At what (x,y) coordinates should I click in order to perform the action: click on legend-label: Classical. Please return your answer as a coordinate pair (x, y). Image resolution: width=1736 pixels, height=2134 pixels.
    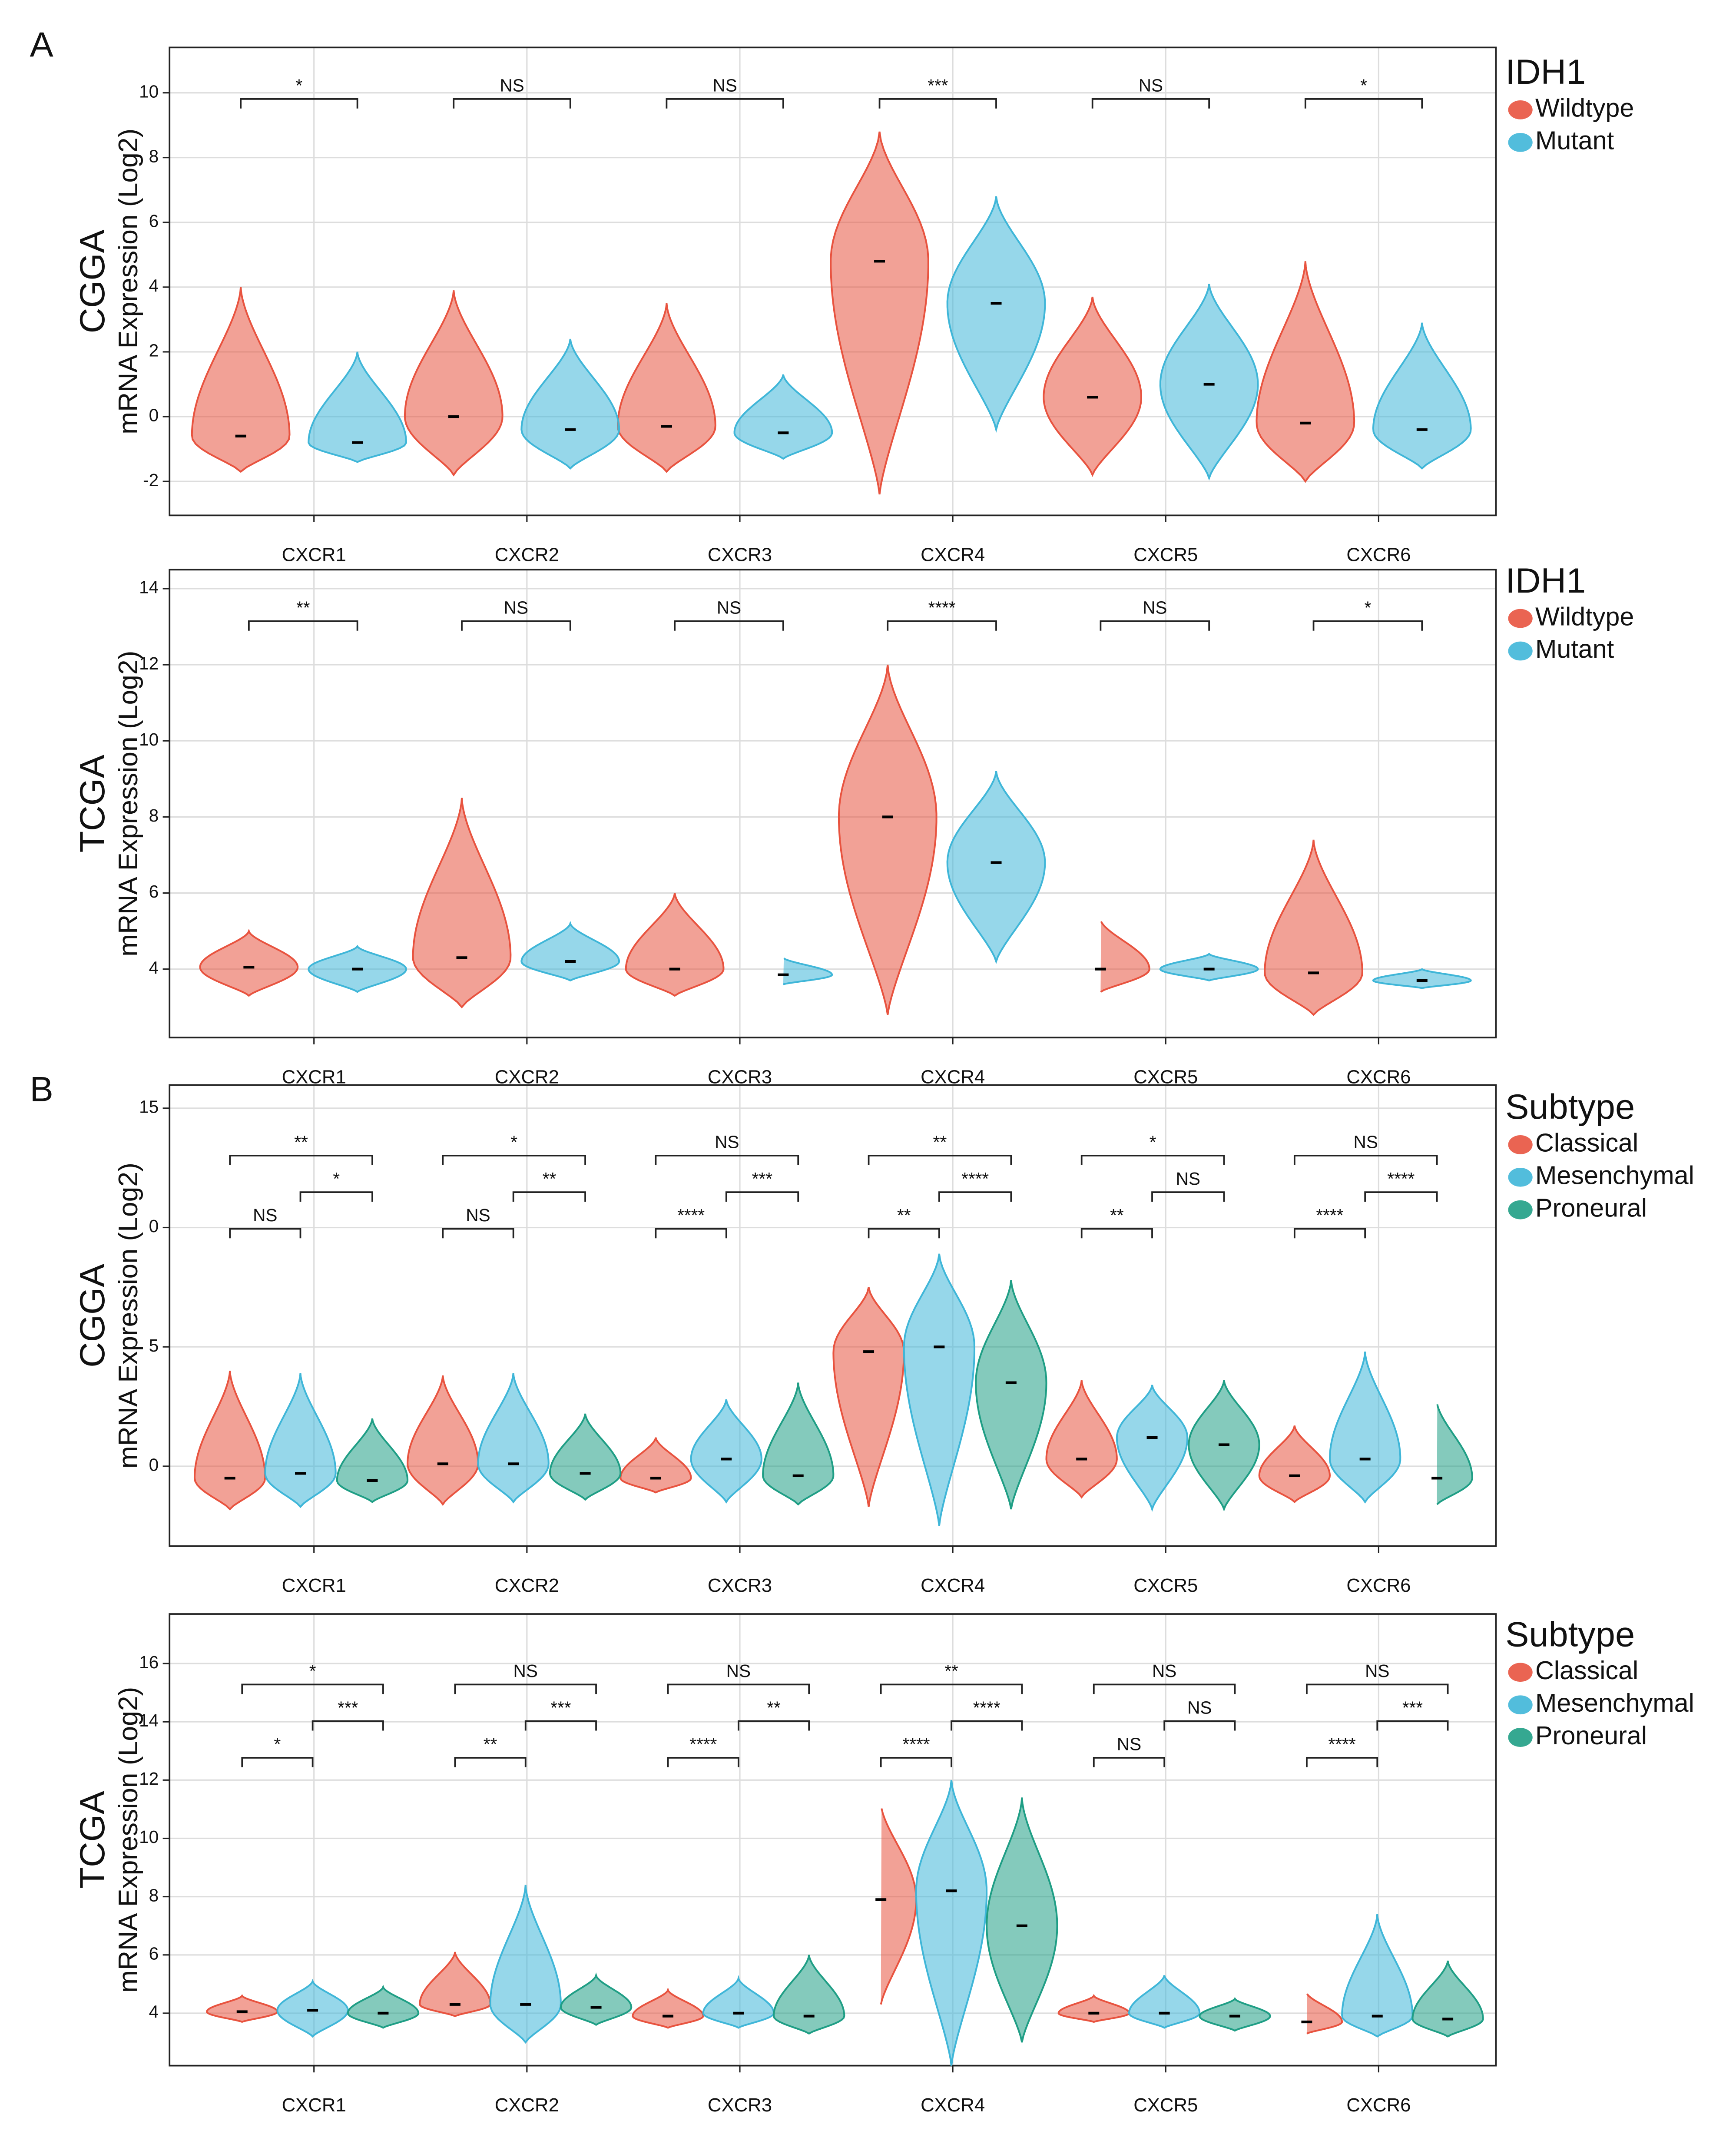
    Looking at the image, I should click on (1586, 1142).